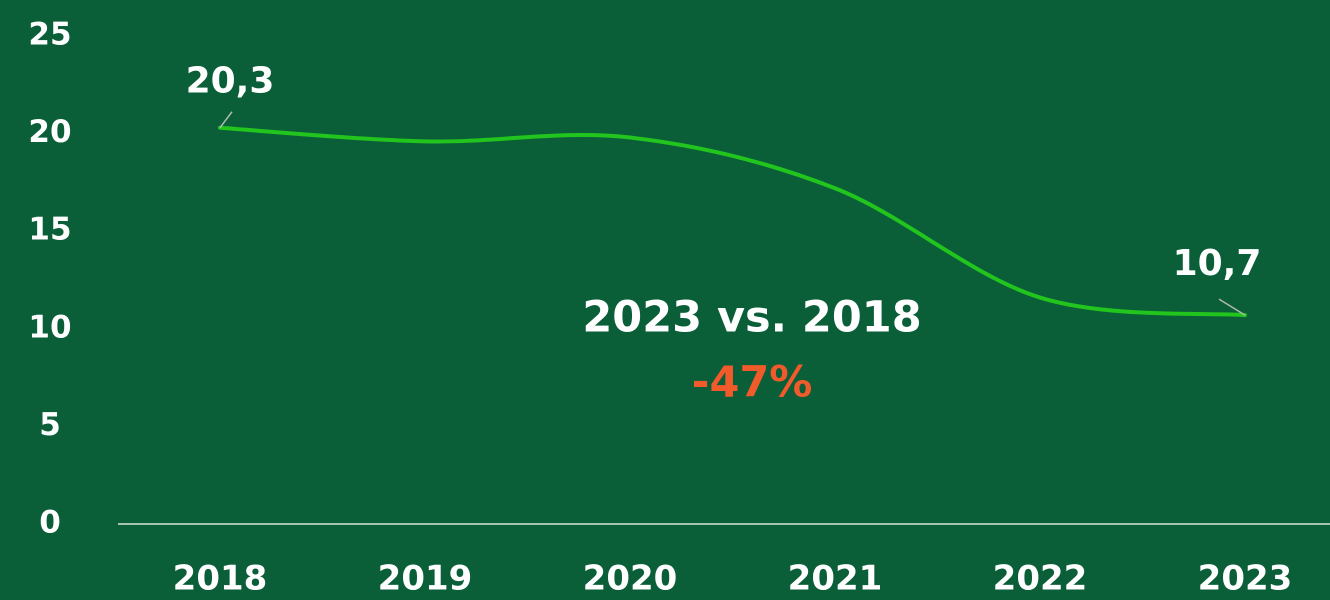 The image size is (1330, 600). Describe the element at coordinates (220, 579) in the screenshot. I see `x-tick-label: 2018` at that location.